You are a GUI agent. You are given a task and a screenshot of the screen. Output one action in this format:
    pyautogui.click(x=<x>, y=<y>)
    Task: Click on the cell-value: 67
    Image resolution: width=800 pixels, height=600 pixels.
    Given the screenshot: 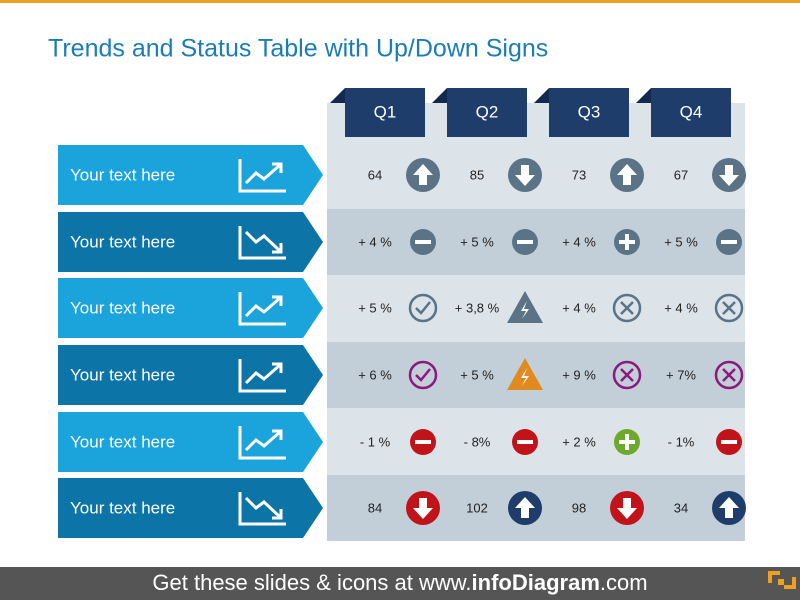 What is the action you would take?
    pyautogui.click(x=681, y=174)
    